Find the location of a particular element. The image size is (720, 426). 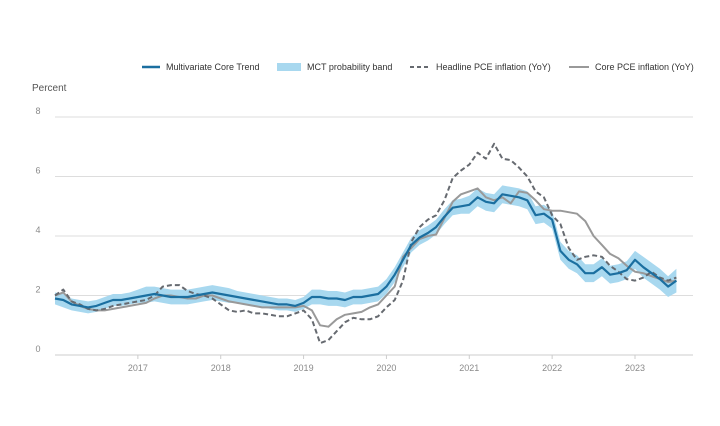

x-tick-label: 2020 is located at coordinates (386, 368).